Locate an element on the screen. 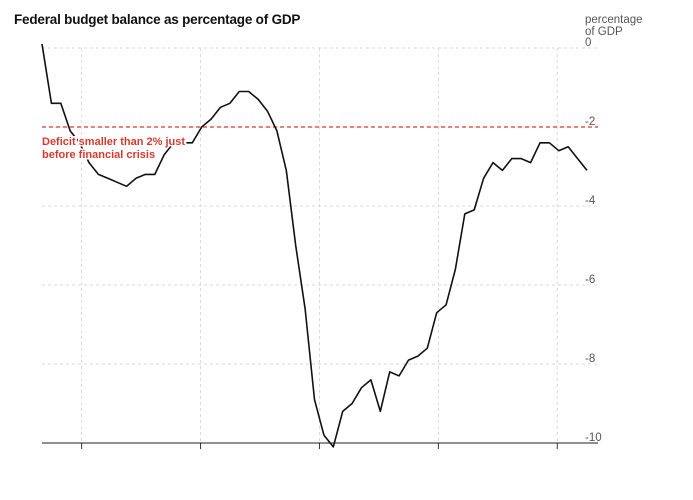  y-axis-unit-label: percentage of GDP is located at coordinates (635, 26).